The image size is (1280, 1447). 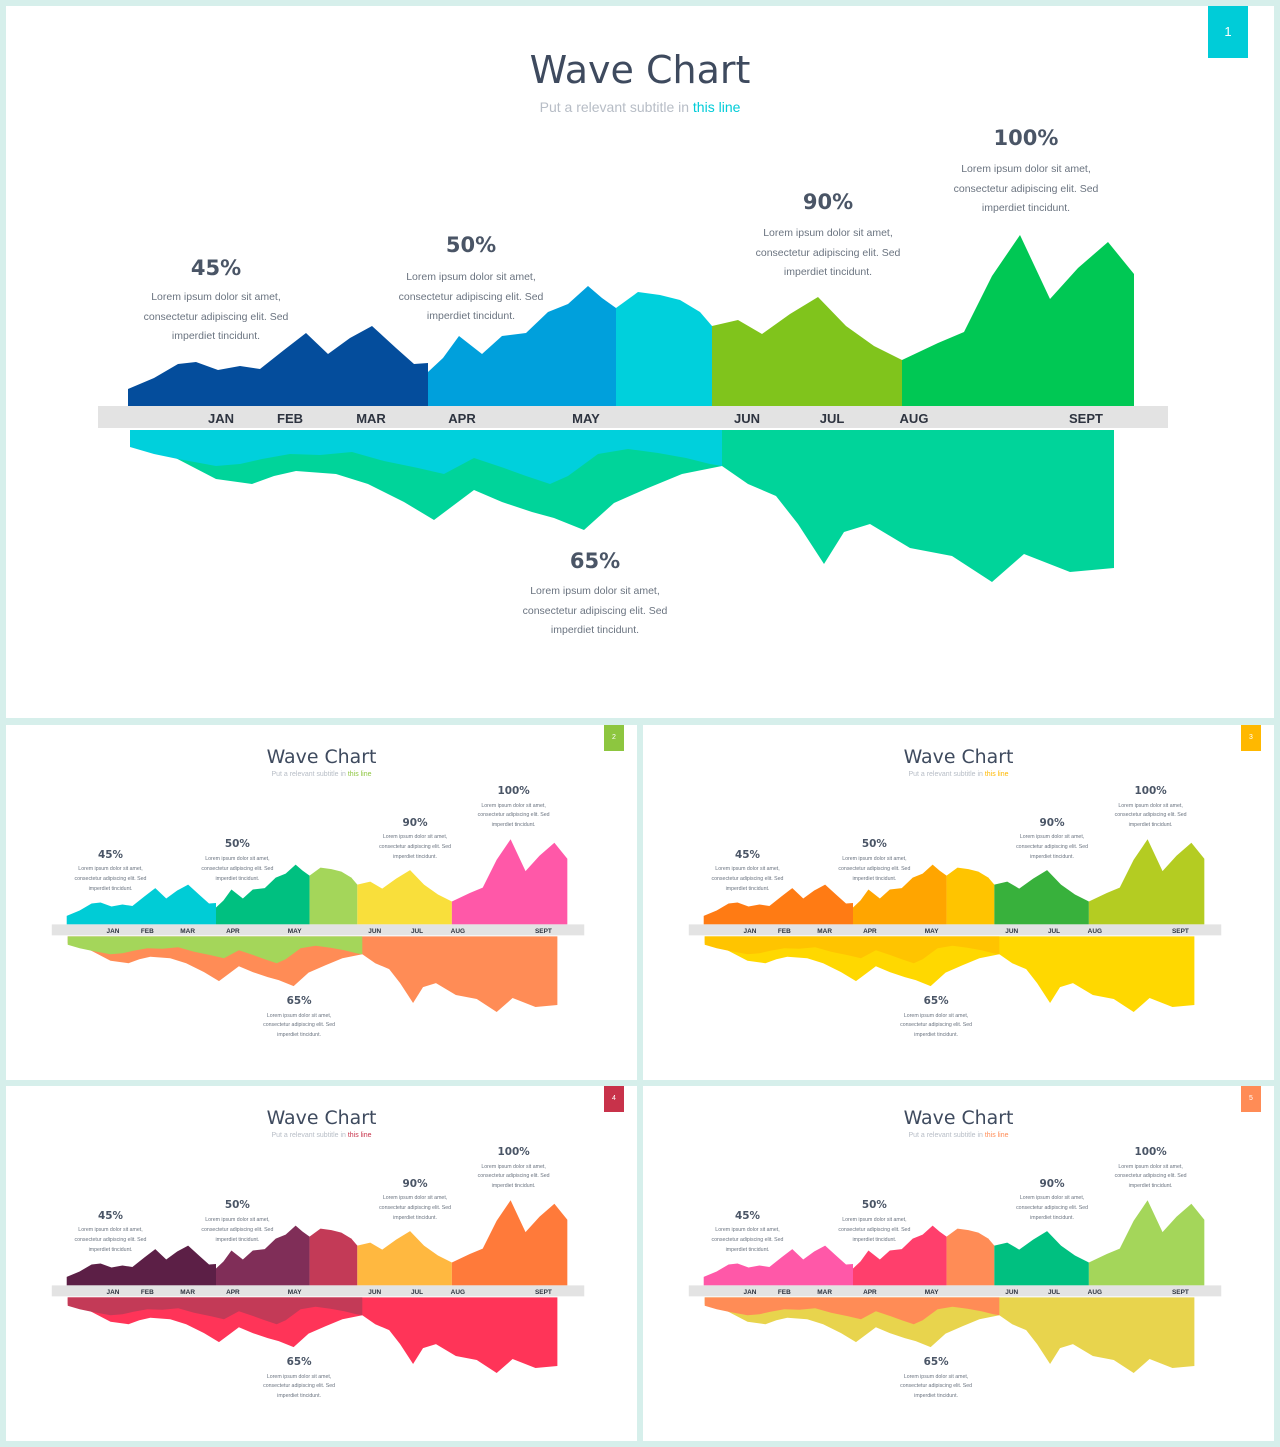 I want to click on slide-number-badge: 5, so click(x=1251, y=1099).